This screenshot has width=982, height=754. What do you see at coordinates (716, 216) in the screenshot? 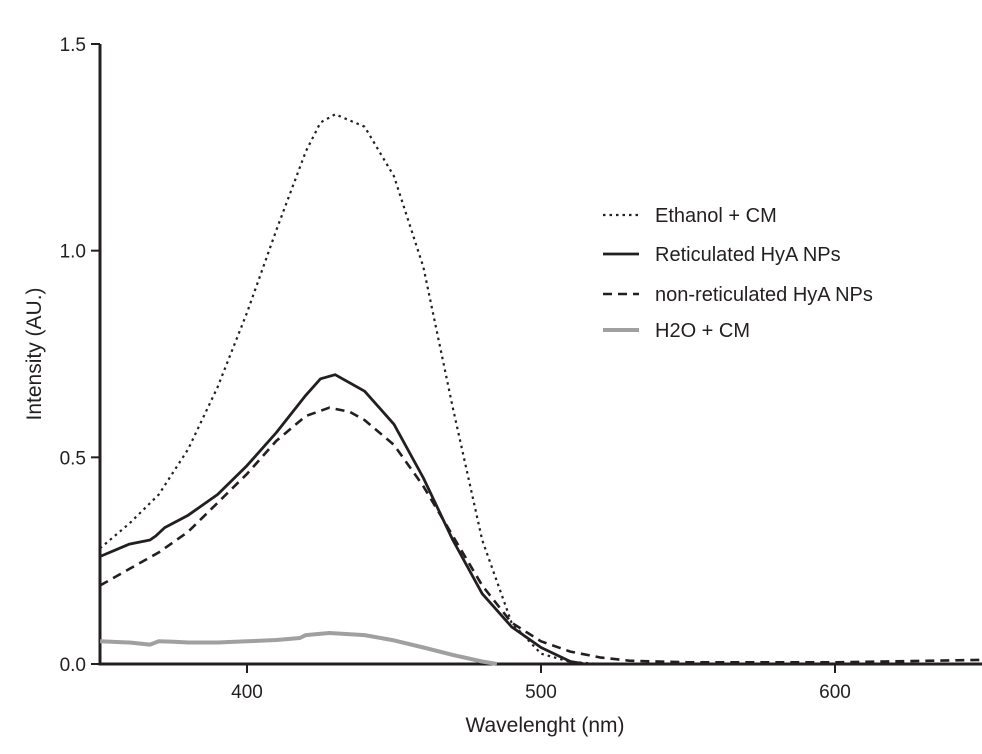
I see `legend-label: Ethanol + CM` at bounding box center [716, 216].